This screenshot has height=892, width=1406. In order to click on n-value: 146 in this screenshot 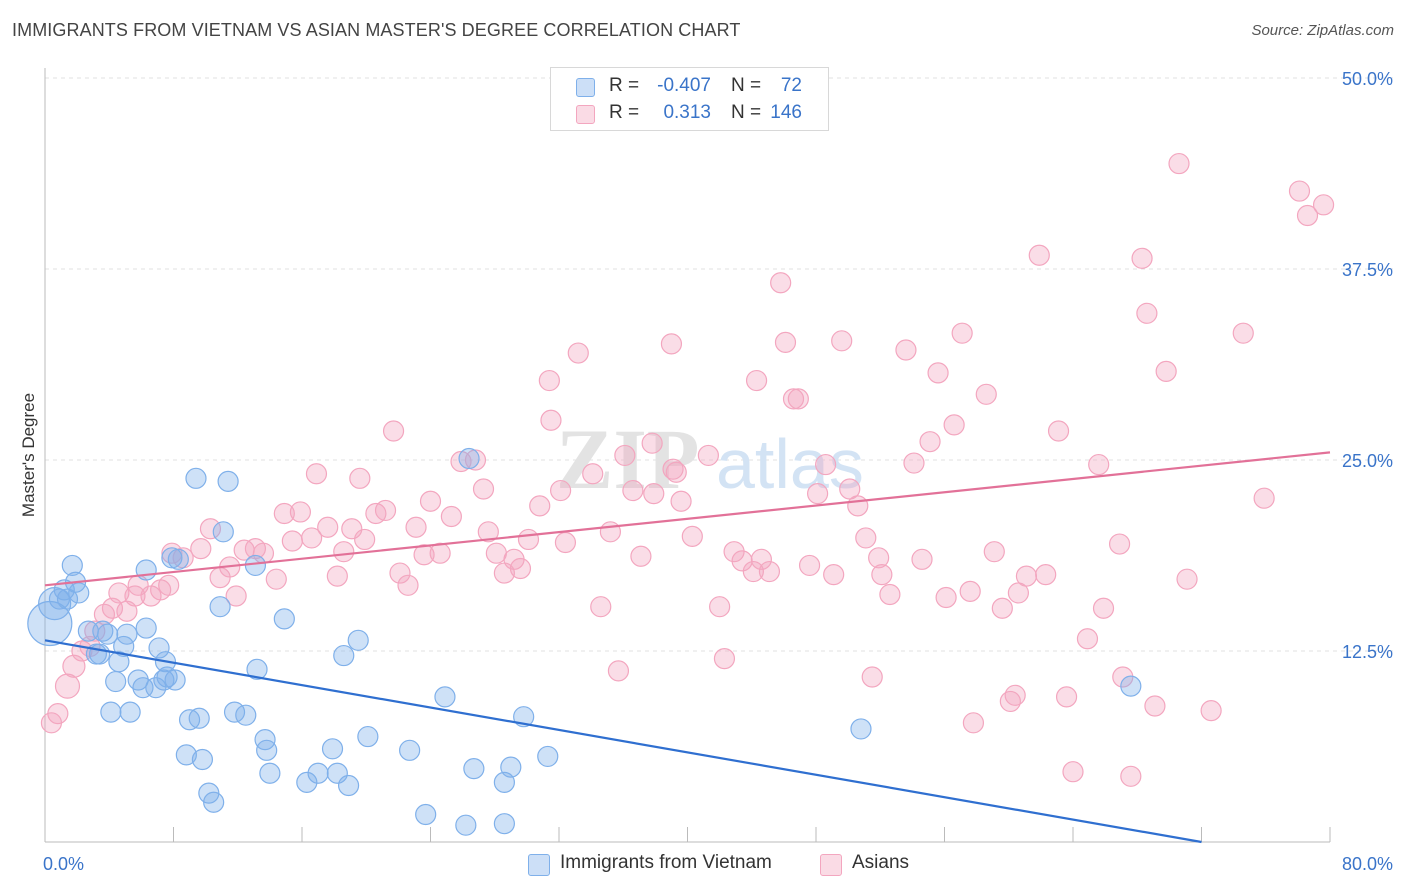, I will do `click(786, 112)`.